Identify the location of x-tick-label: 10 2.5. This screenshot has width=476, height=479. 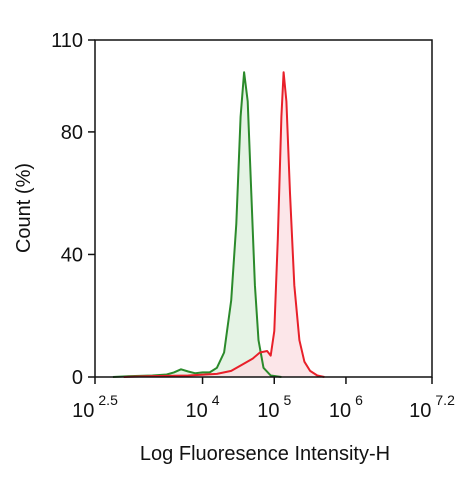
(95, 407).